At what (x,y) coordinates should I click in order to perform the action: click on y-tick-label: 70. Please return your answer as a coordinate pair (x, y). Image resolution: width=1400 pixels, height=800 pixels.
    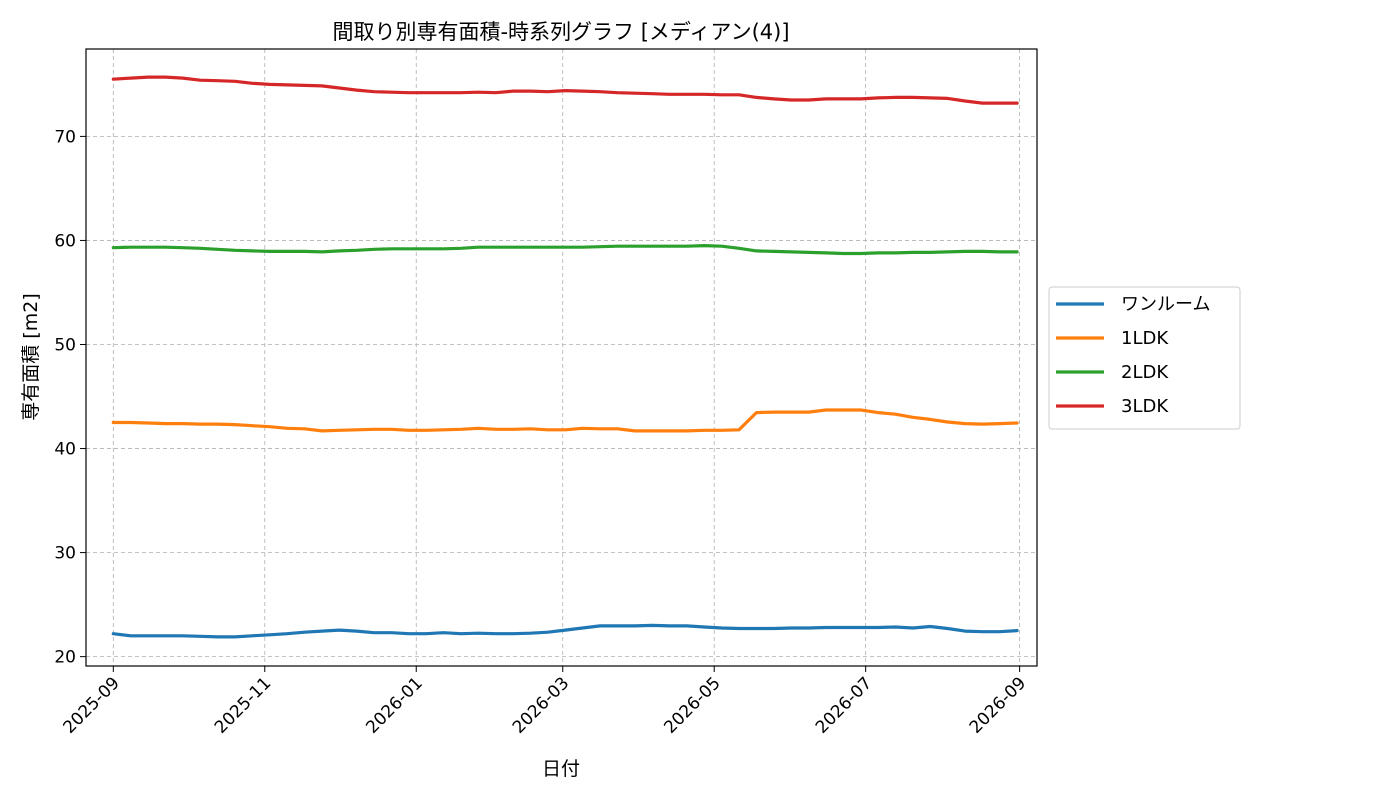
    Looking at the image, I should click on (65, 137).